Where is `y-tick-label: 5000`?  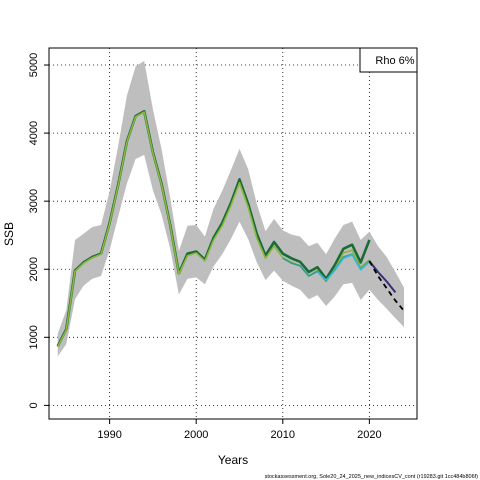 y-tick-label: 5000 is located at coordinates (34, 65).